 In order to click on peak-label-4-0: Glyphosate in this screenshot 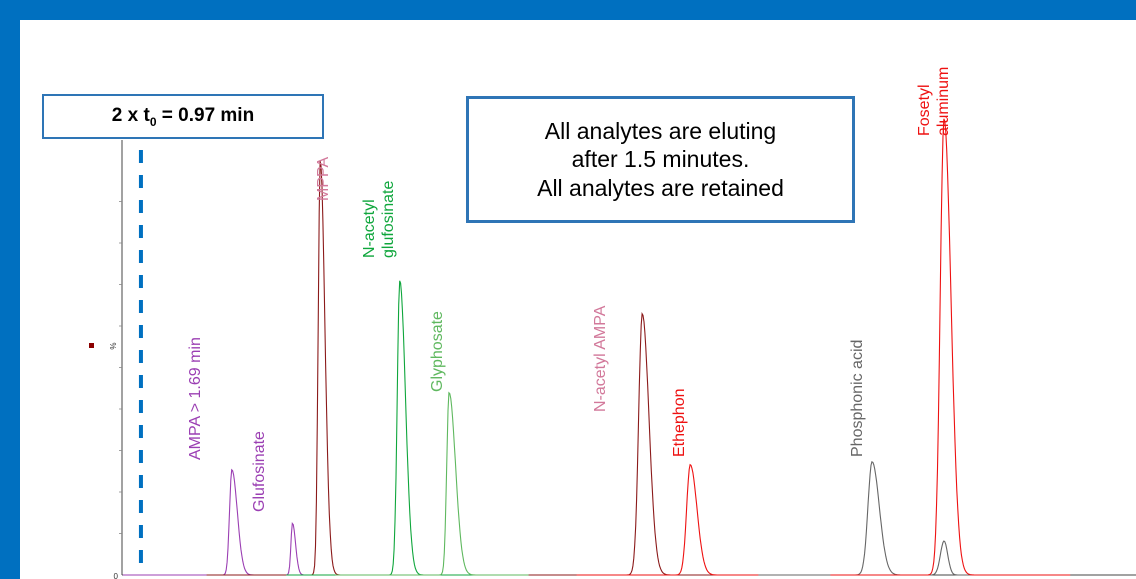, I will do `click(437, 351)`.